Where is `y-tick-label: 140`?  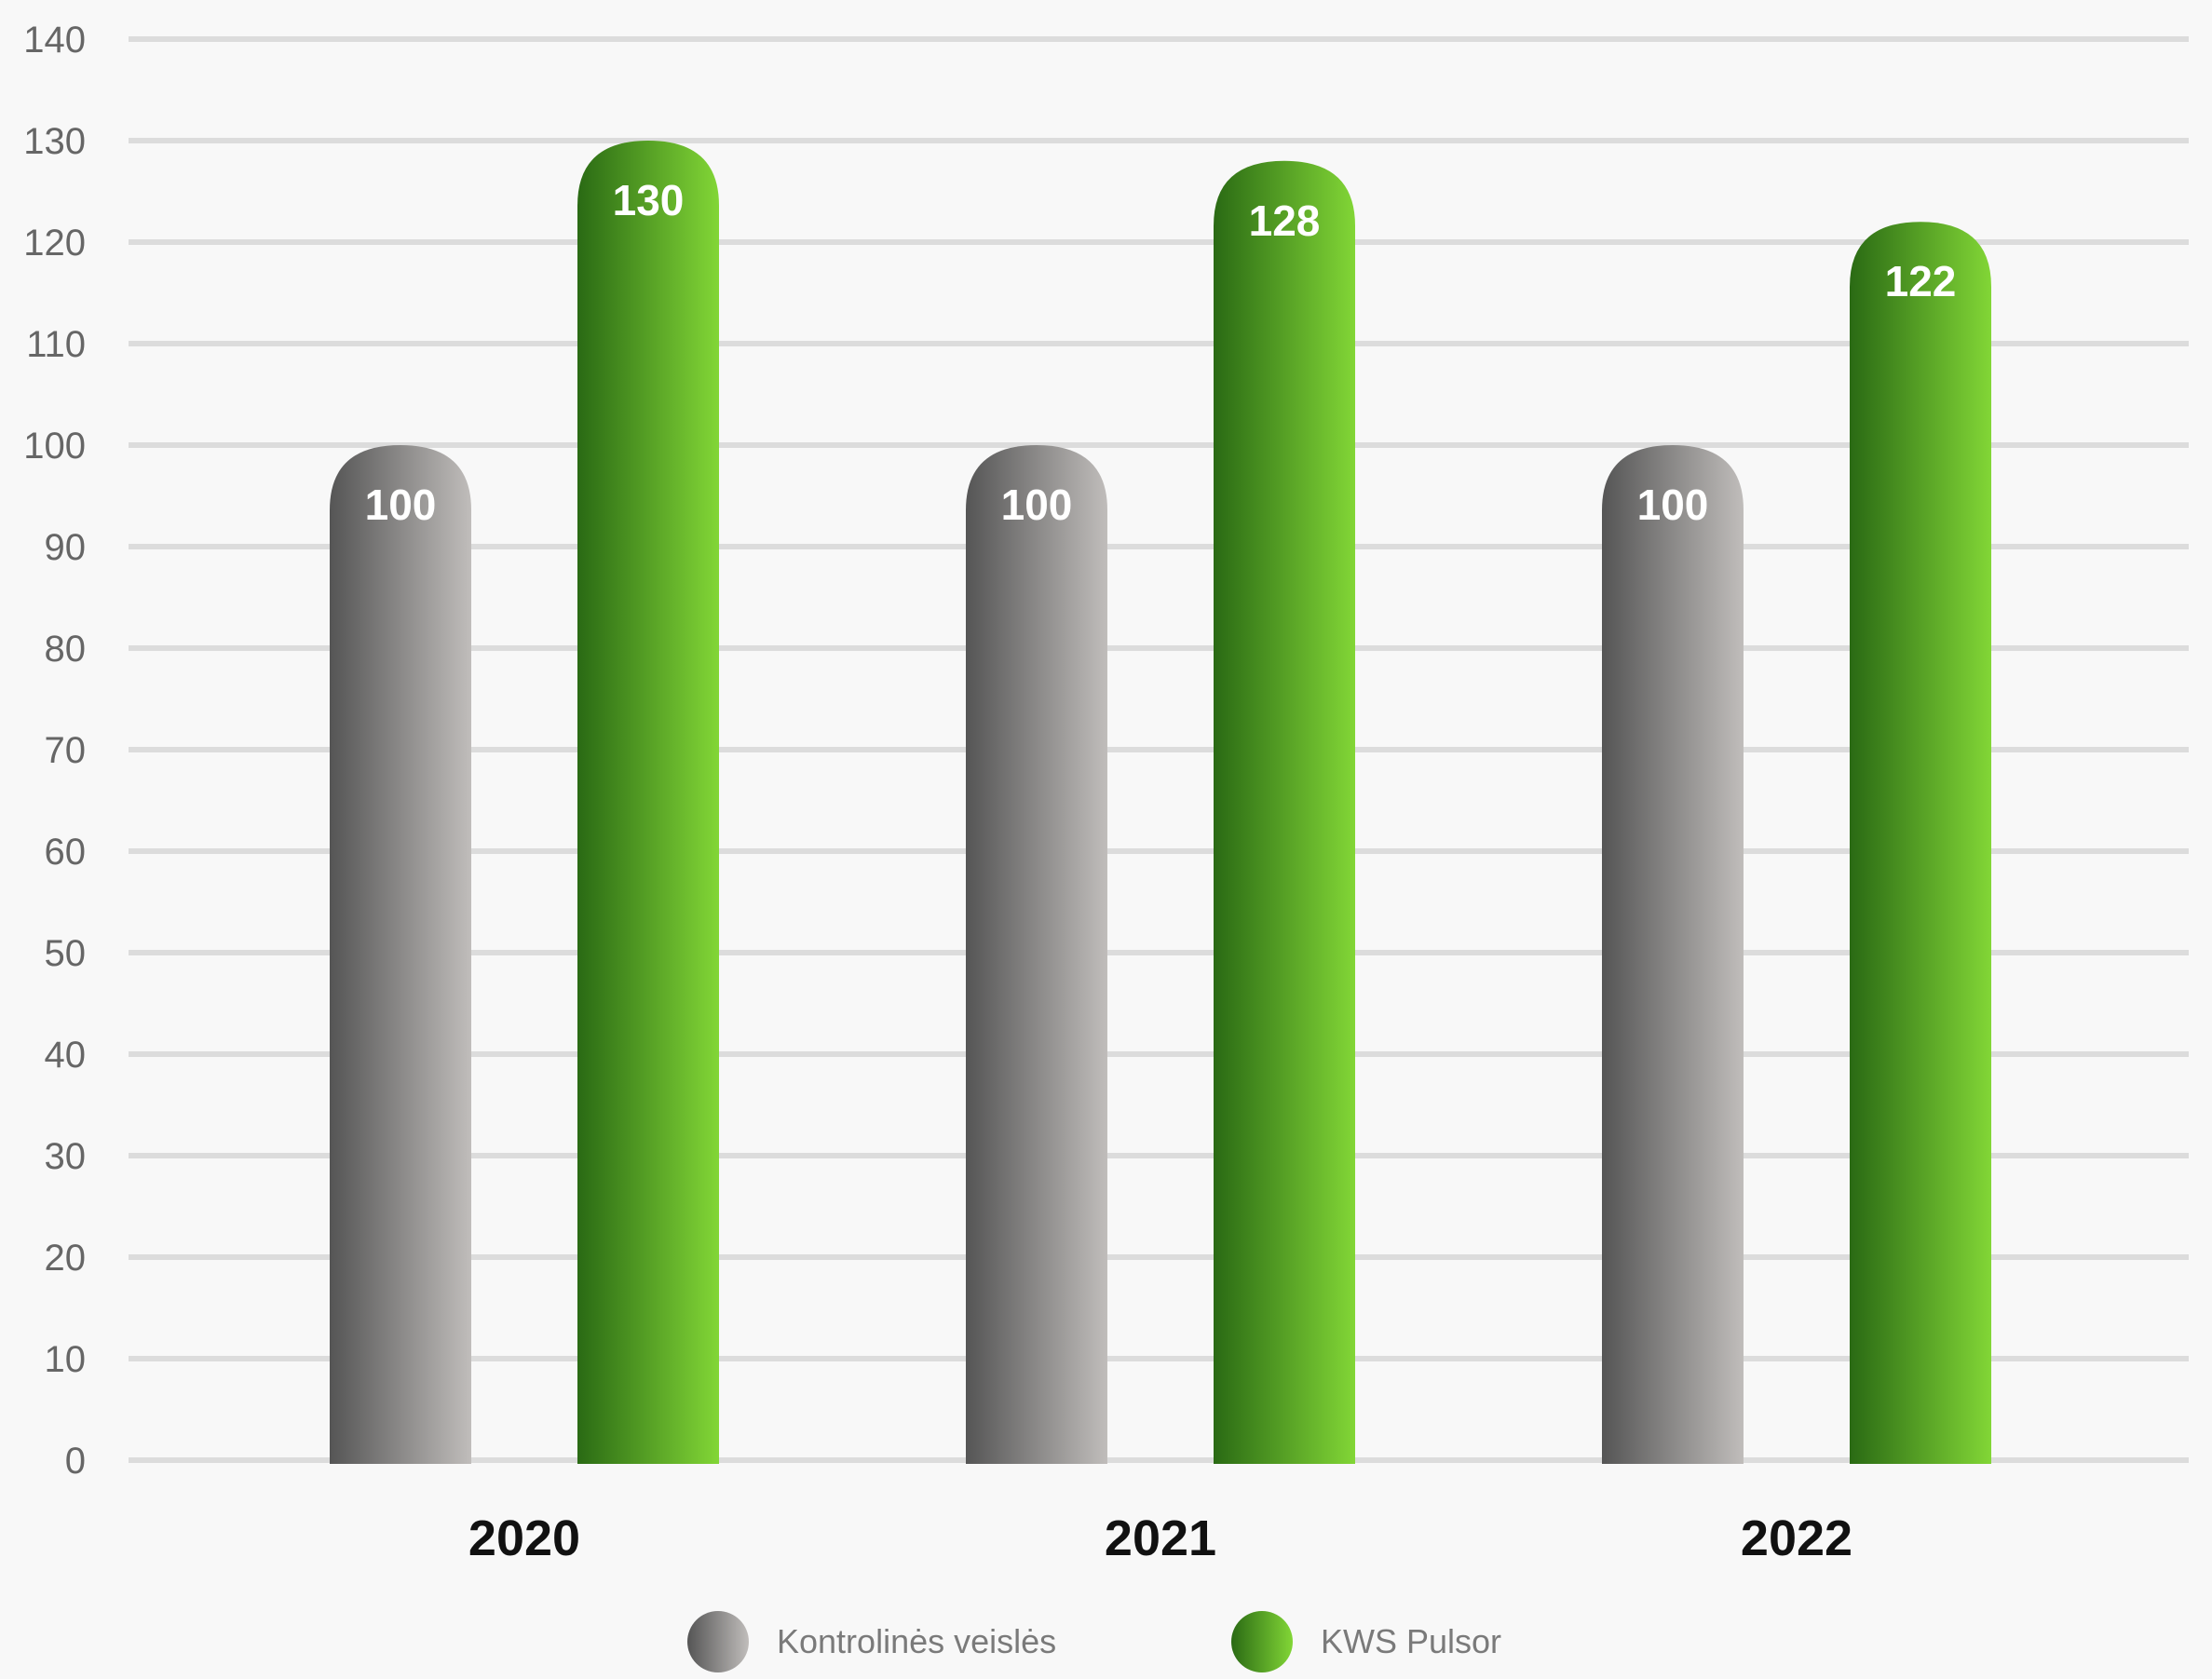 y-tick-label: 140 is located at coordinates (55, 40).